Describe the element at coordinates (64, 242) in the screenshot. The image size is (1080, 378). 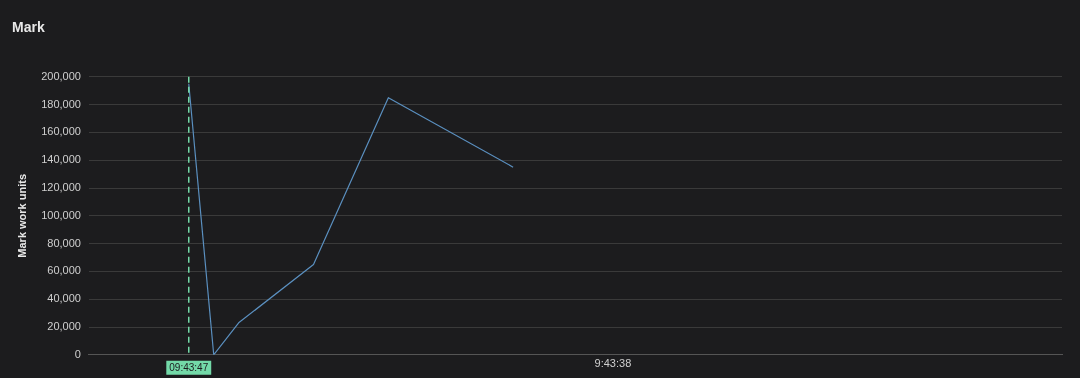
I see `y-tick-label: 80,000` at that location.